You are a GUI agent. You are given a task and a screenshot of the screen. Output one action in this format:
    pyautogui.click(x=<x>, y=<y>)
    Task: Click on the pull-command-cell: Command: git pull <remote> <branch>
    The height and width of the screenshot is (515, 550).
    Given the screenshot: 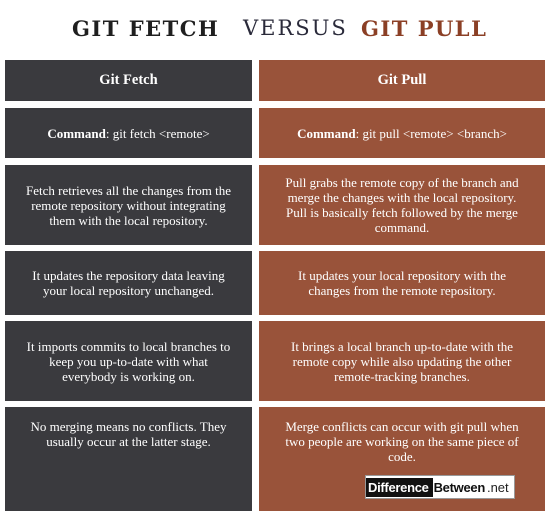 What is the action you would take?
    pyautogui.click(x=402, y=133)
    